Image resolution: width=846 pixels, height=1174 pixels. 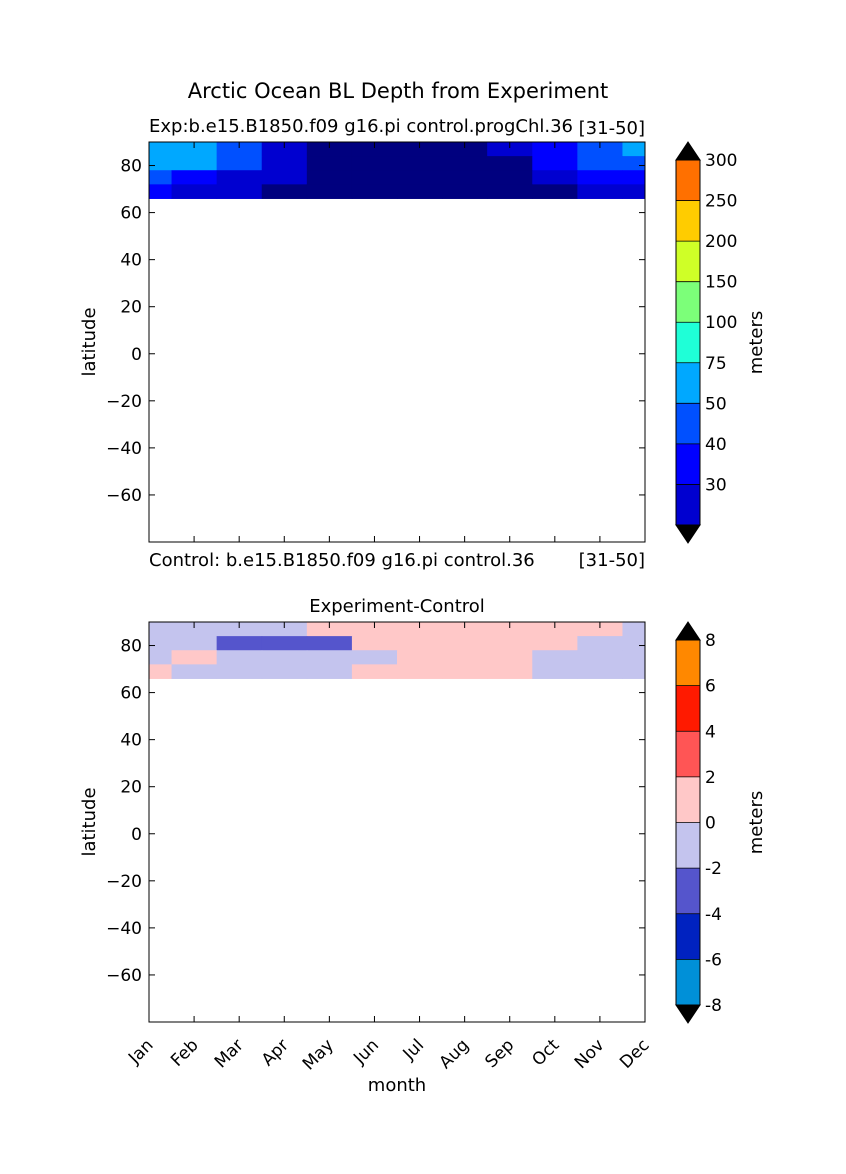 I want to click on x-tick-label: May, so click(x=318, y=1054).